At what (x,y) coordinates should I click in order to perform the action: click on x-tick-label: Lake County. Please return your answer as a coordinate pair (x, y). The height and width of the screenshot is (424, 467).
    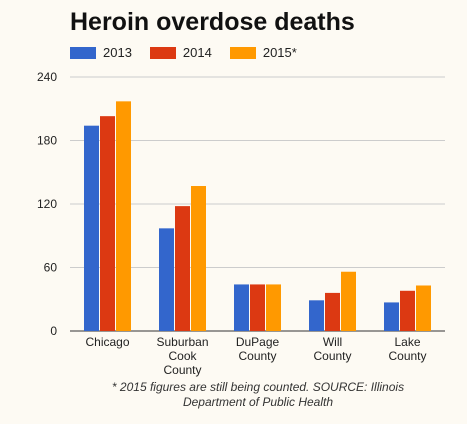
    Looking at the image, I should click on (407, 349).